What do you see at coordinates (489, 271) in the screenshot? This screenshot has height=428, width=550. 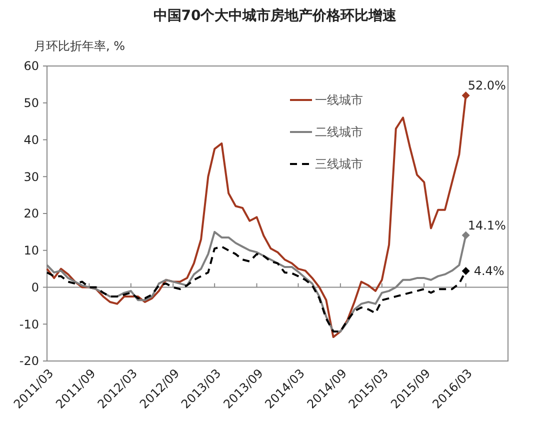 I see `data-label: 4.4%` at bounding box center [489, 271].